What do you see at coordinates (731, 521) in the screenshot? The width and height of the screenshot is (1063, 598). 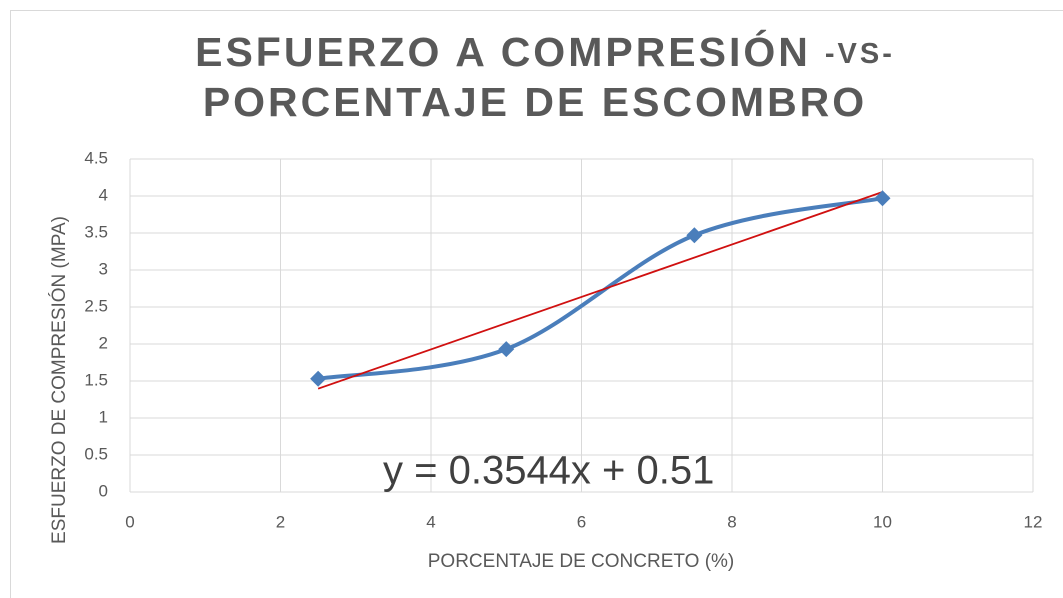 I see `x-tick-label: 8` at bounding box center [731, 521].